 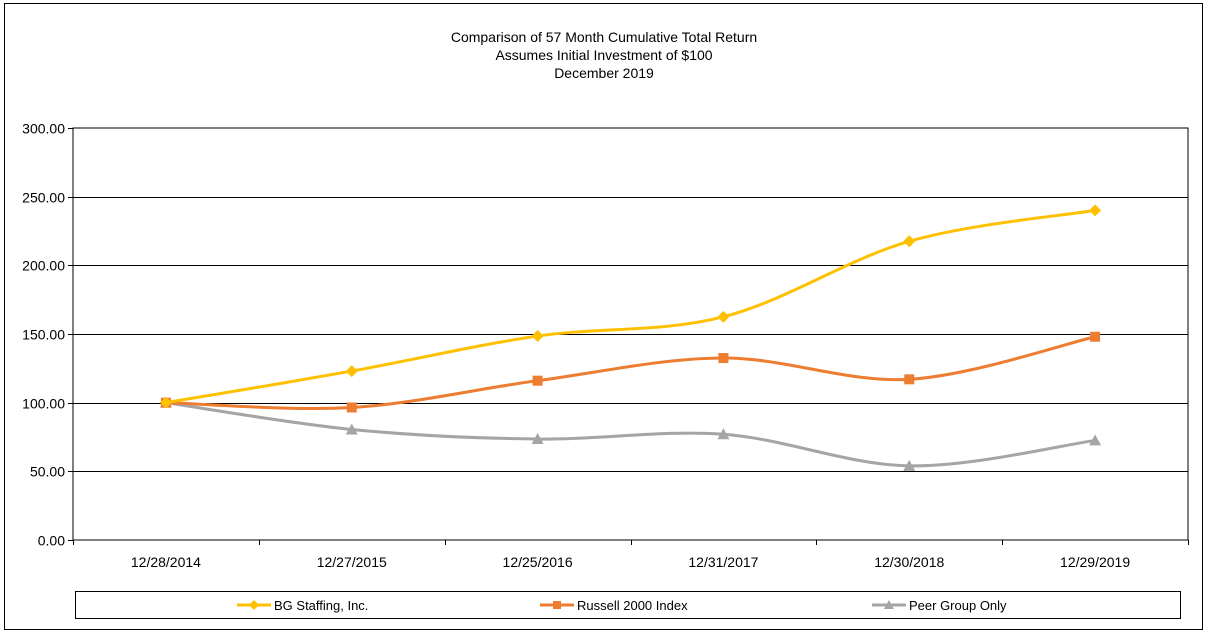 I want to click on chart-subtitle-date: December 2019, so click(x=604, y=73).